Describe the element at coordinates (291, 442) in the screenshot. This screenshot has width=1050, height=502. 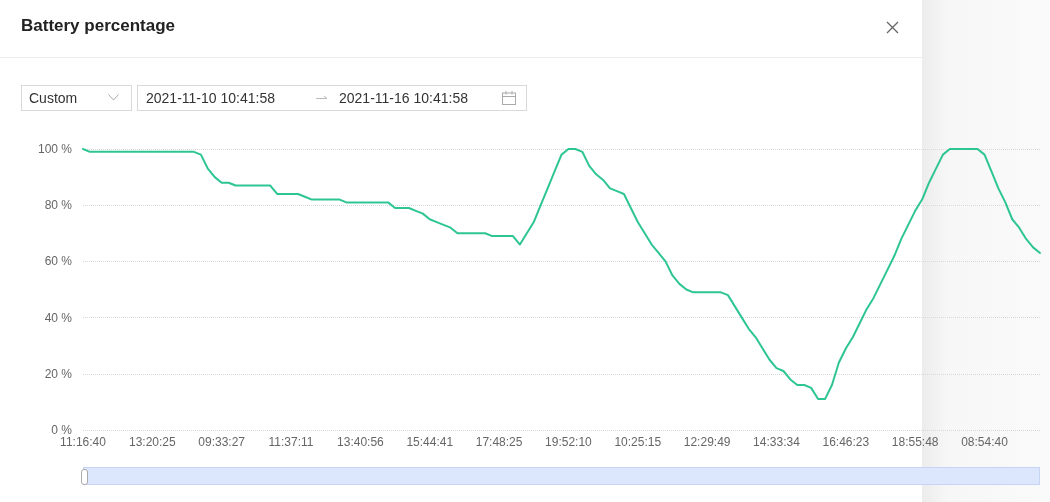
I see `x-tick-label: 11:37:11` at that location.